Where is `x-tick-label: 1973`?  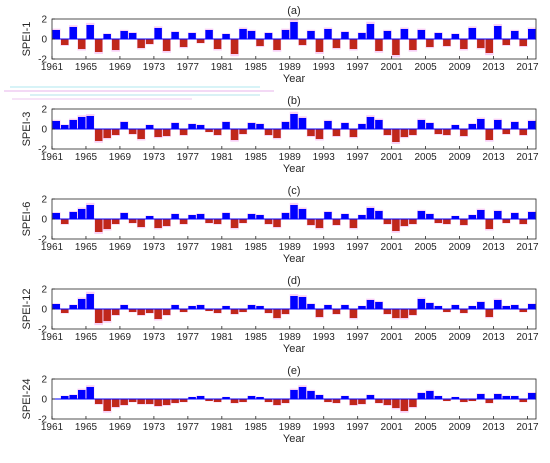 x-tick-label: 1973 is located at coordinates (154, 157).